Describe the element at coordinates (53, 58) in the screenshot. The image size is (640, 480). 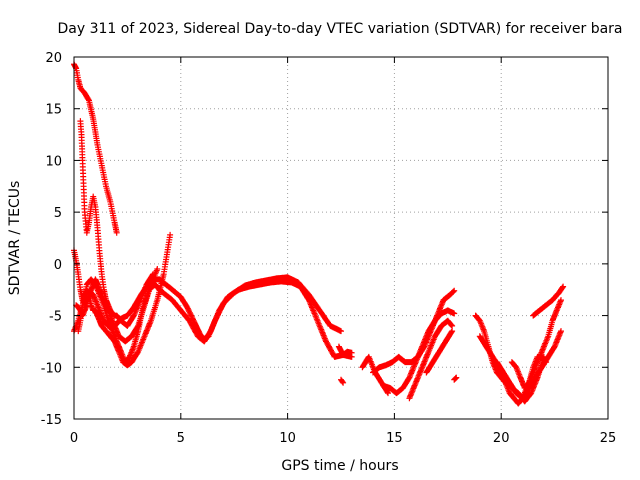
I see `y-tick-label: 20` at that location.